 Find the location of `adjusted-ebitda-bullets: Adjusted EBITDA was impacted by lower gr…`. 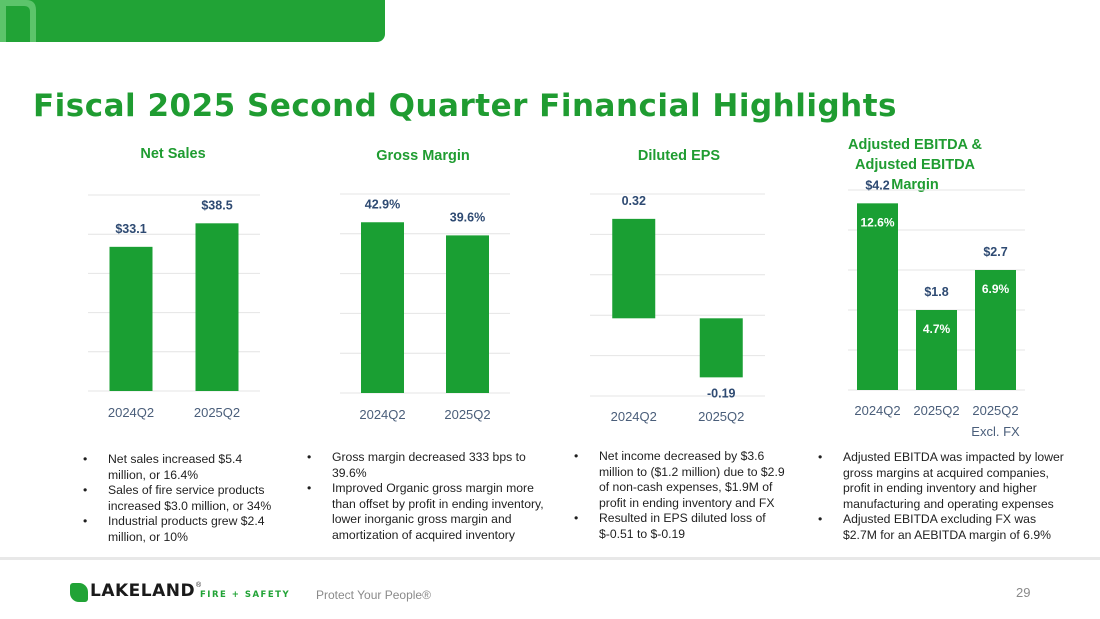

adjusted-ebitda-bullets: Adjusted EBITDA was impacted by lower gr… is located at coordinates (945, 496).